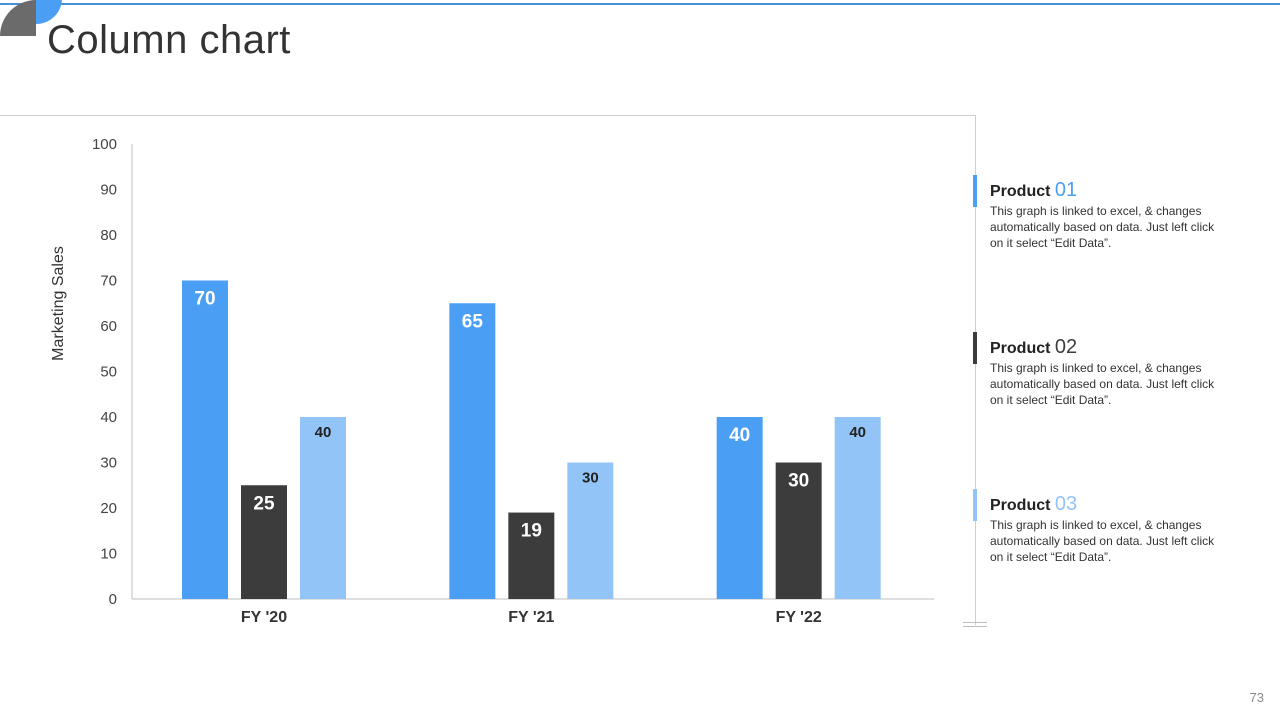 The height and width of the screenshot is (720, 1280). I want to click on y-tick-label: 30, so click(108, 463).